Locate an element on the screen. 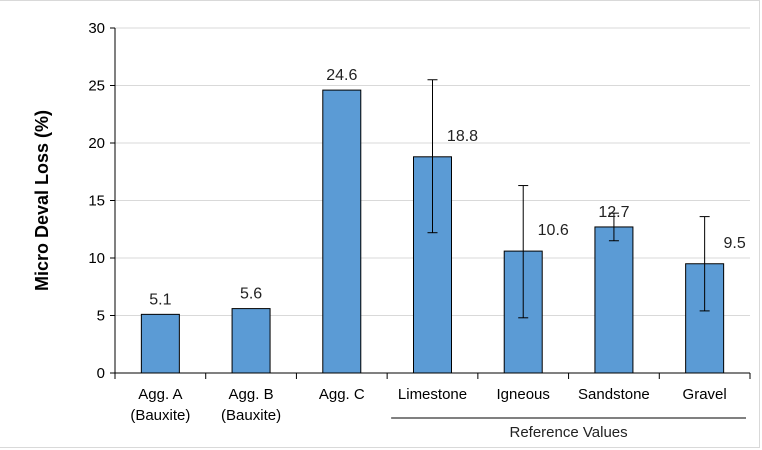 The image size is (762, 450). data-label: 5.1 is located at coordinates (160, 299).